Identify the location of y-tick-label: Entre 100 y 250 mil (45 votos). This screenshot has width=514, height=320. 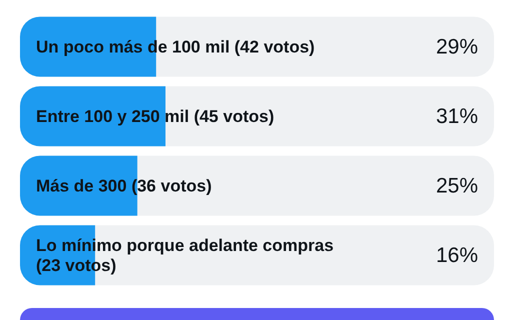
(155, 116).